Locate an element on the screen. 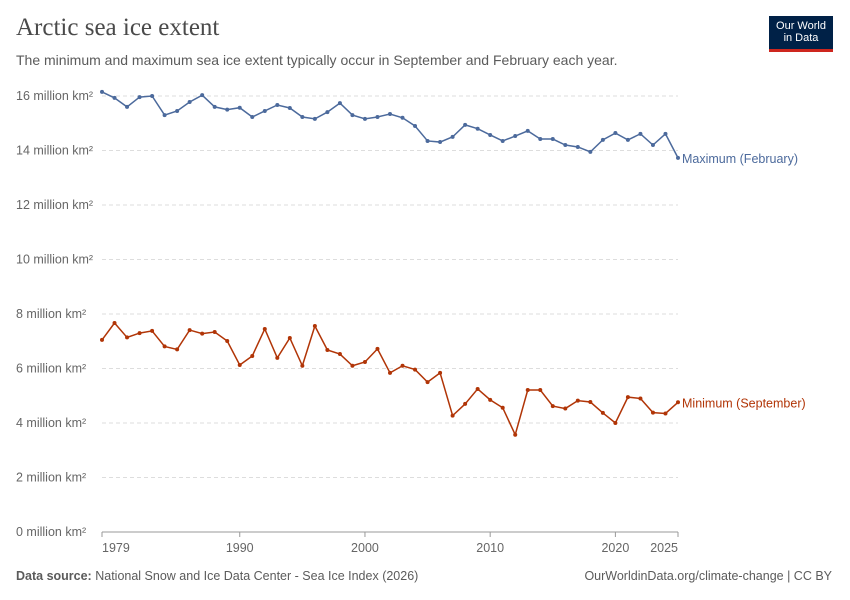  y-tick-label: 0 million km² is located at coordinates (51, 532).